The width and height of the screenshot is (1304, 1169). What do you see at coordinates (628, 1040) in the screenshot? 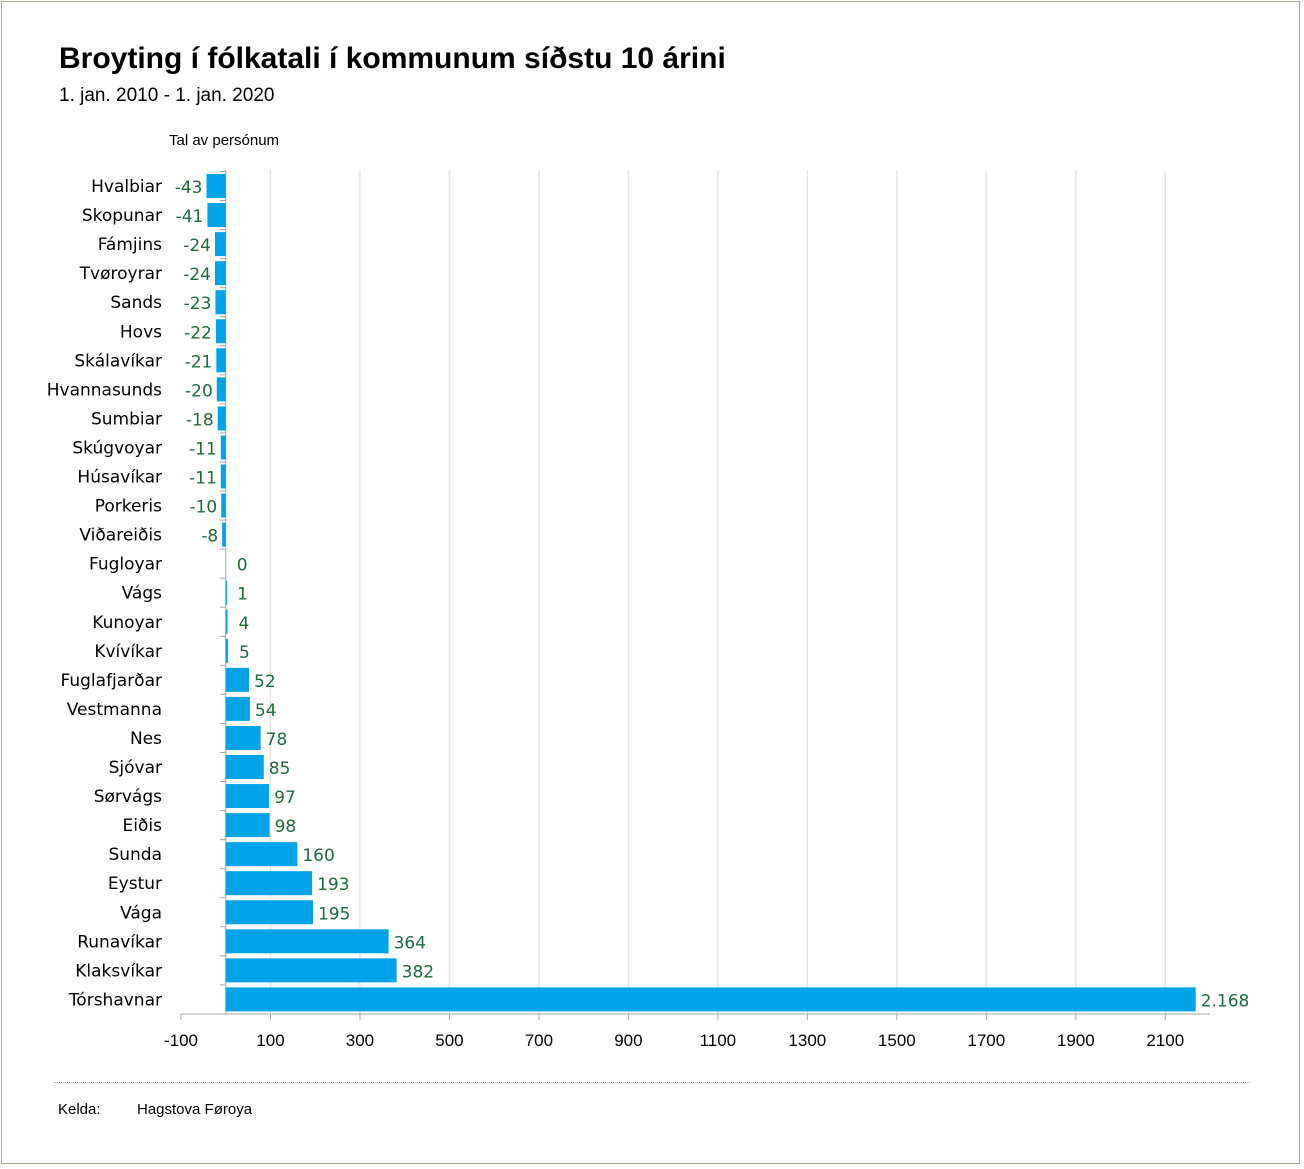
I see `x-tick-label: 900` at bounding box center [628, 1040].